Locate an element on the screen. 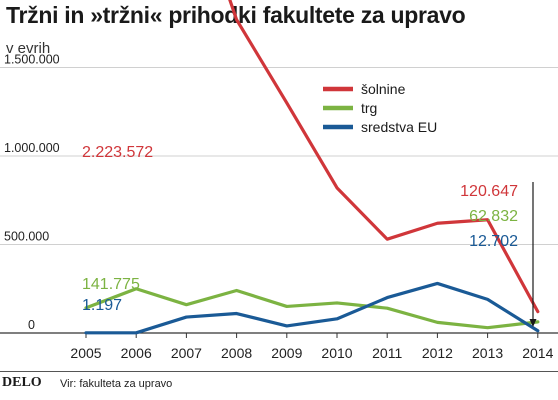 This screenshot has height=400, width=558. x-tick-label: 2013 is located at coordinates (487, 353).